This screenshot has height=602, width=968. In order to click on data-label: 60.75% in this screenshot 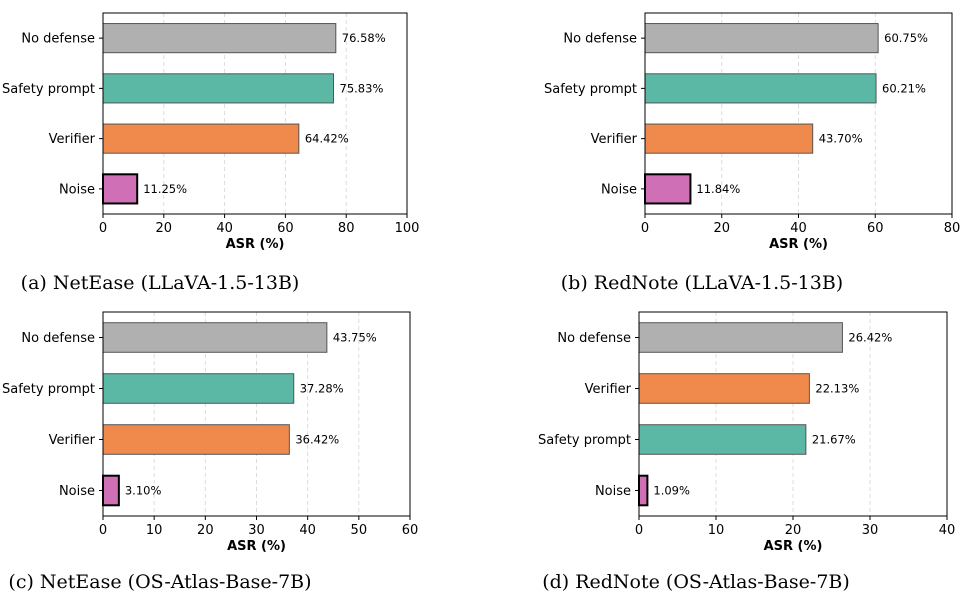, I will do `click(906, 38)`.